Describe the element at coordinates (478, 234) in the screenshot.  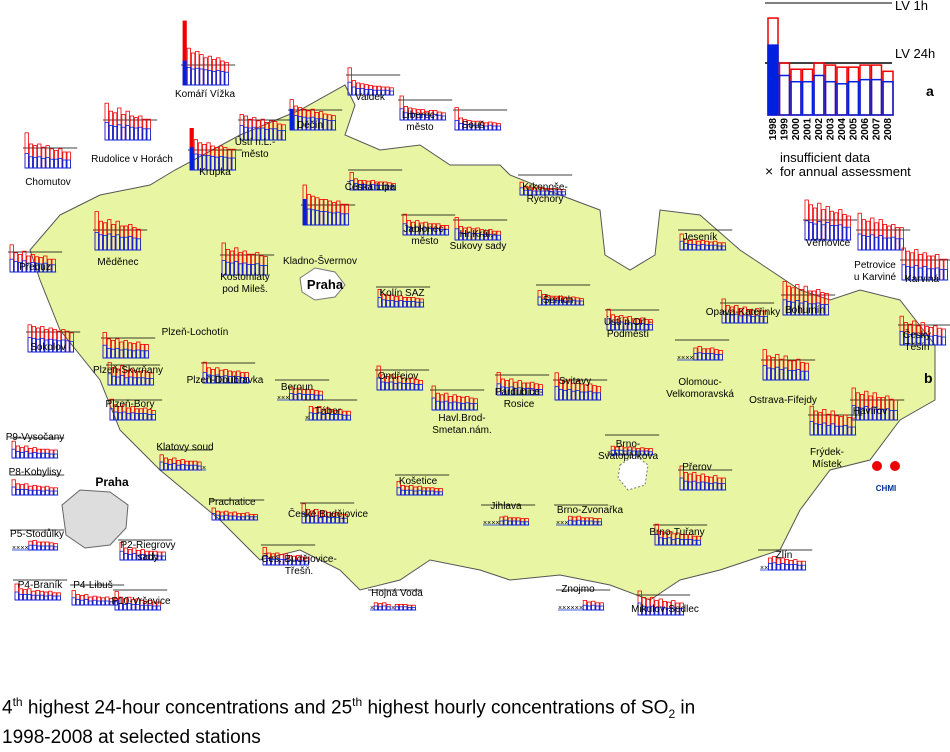
I see `station-label: Hr.Král.-` at that location.